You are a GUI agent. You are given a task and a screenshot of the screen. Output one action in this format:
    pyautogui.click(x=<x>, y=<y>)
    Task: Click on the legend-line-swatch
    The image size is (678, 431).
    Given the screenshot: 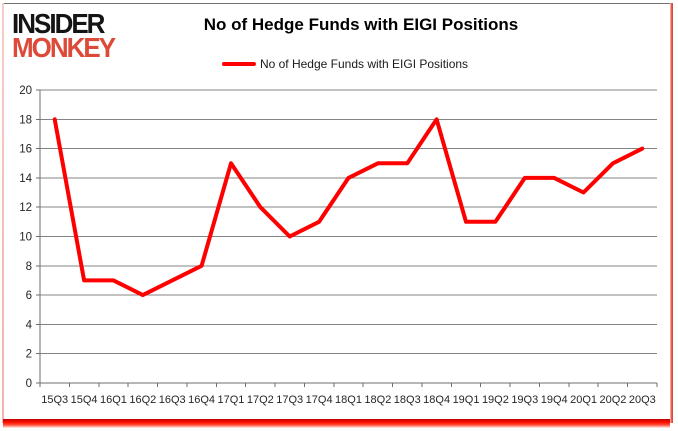 What is the action you would take?
    pyautogui.click(x=238, y=64)
    